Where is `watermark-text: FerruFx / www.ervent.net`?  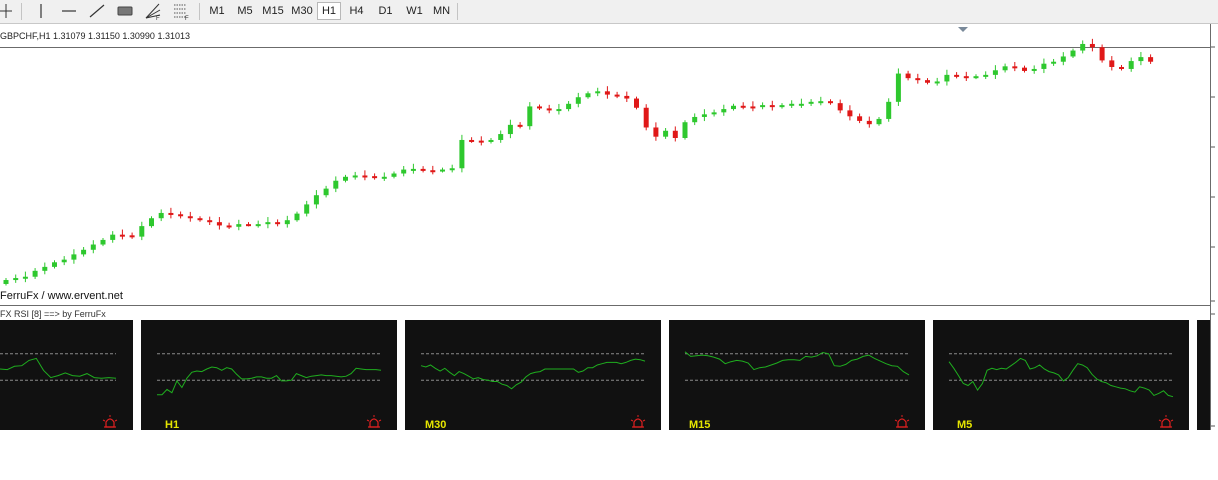
watermark-text: FerruFx / www.ervent.net is located at coordinates (61, 296).